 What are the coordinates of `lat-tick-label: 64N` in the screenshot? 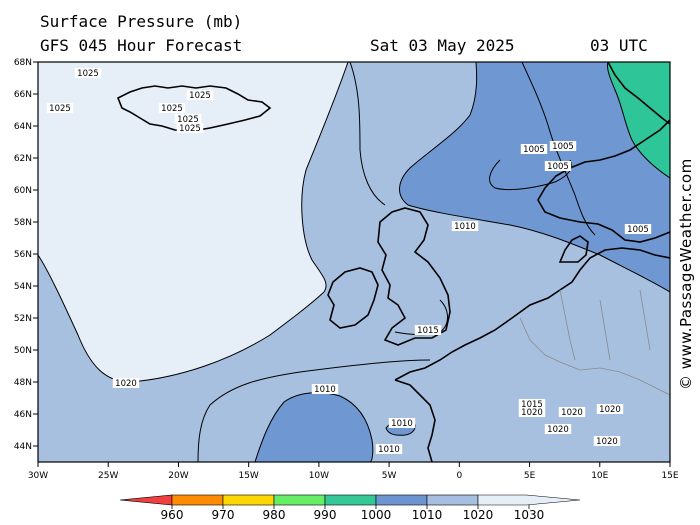 It's located at (23, 127).